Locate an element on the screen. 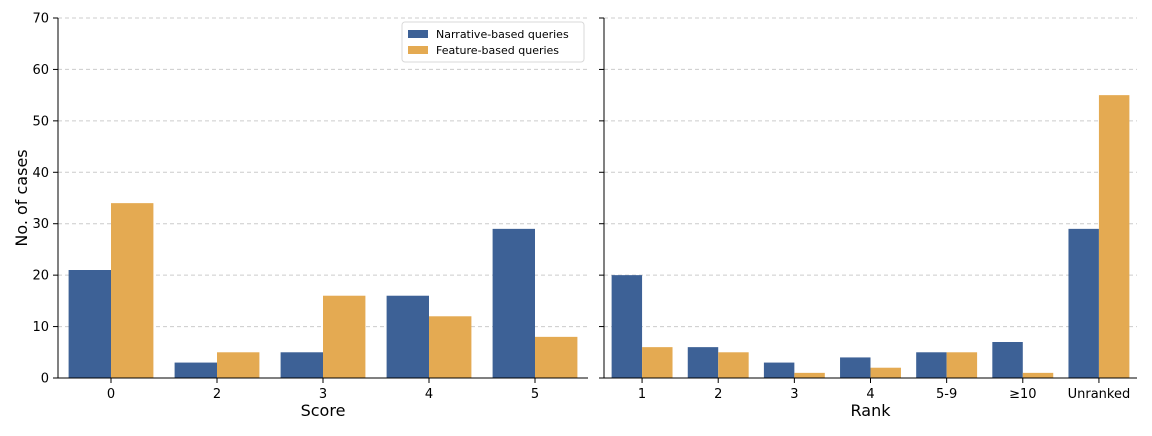 This screenshot has width=1152, height=436. x-tick-label: 5 is located at coordinates (535, 394).